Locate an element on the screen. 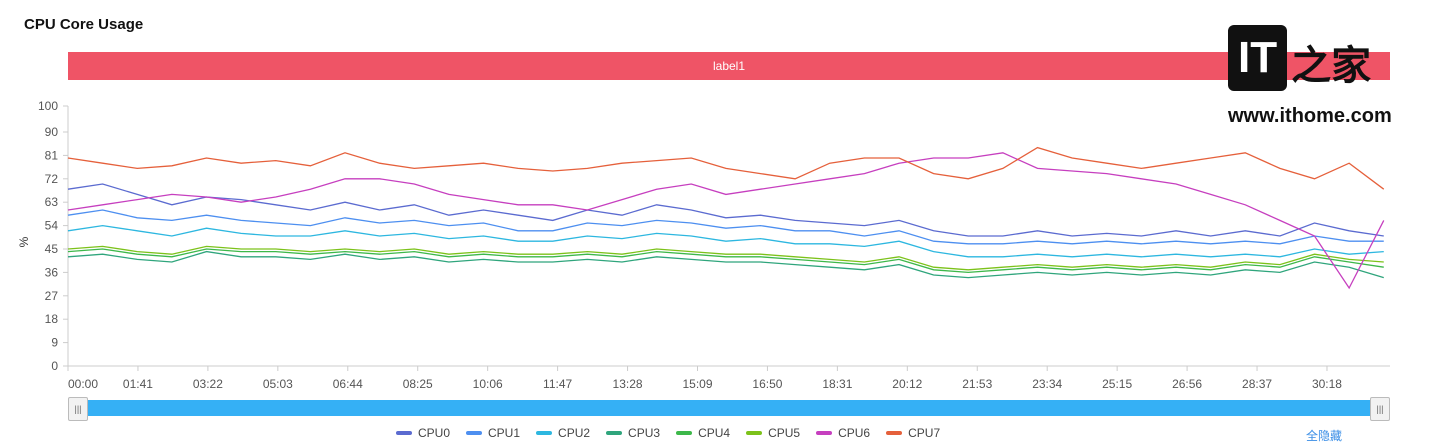 This screenshot has height=447, width=1440. logo-cn: 之家 is located at coordinates (1331, 66).